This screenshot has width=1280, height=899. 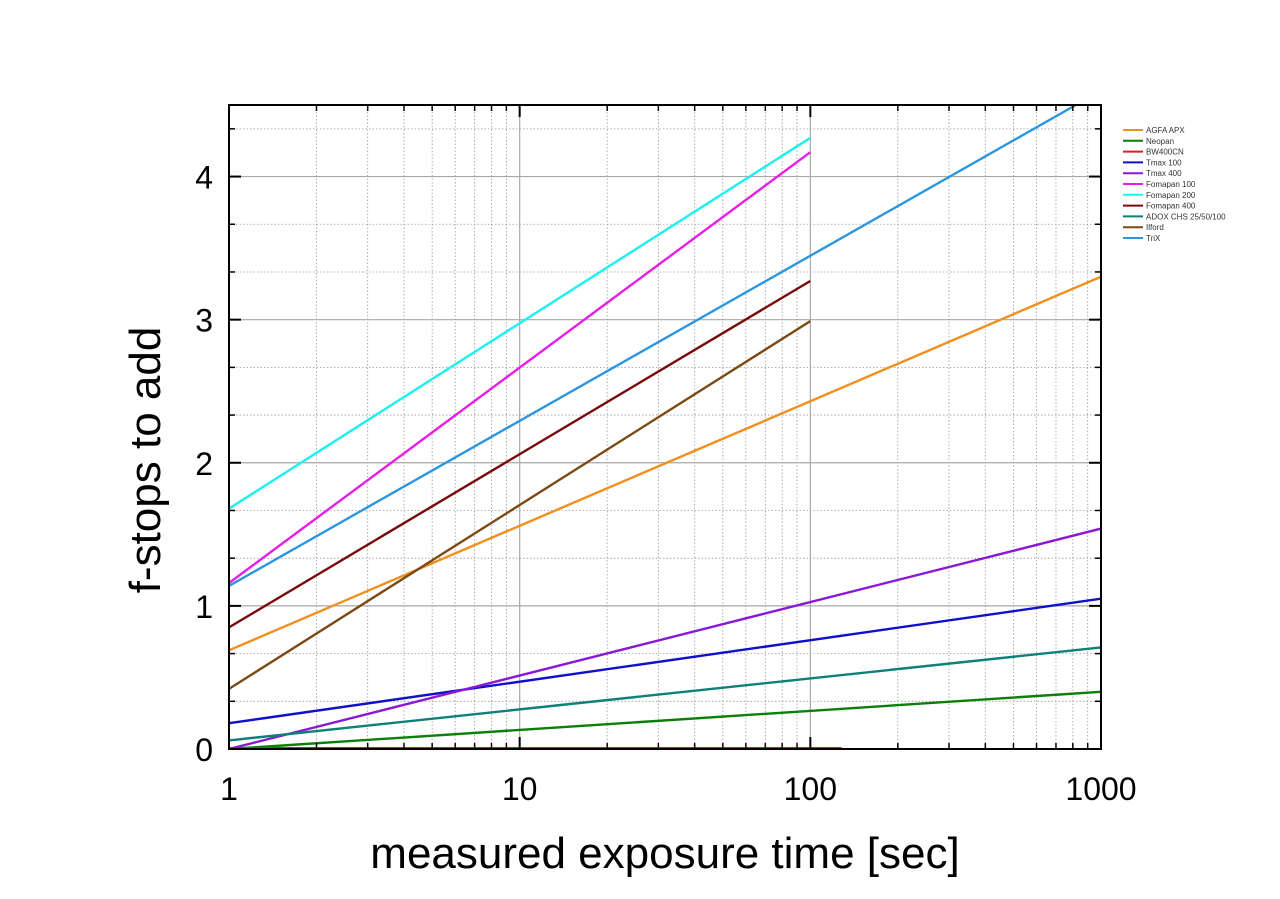 I want to click on y-tick-label: 1, so click(x=204, y=607).